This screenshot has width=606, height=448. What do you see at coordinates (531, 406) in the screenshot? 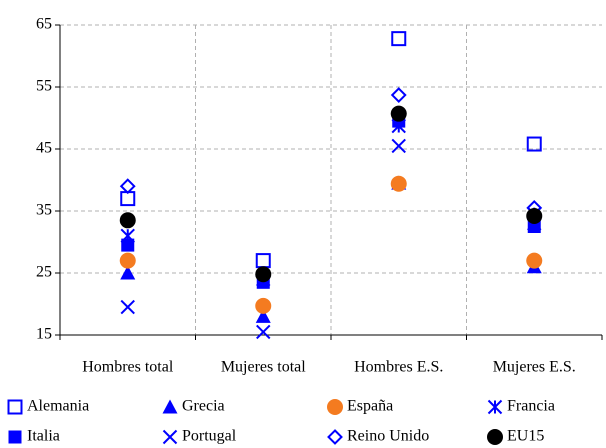
I see `legend-label: Francia` at bounding box center [531, 406].